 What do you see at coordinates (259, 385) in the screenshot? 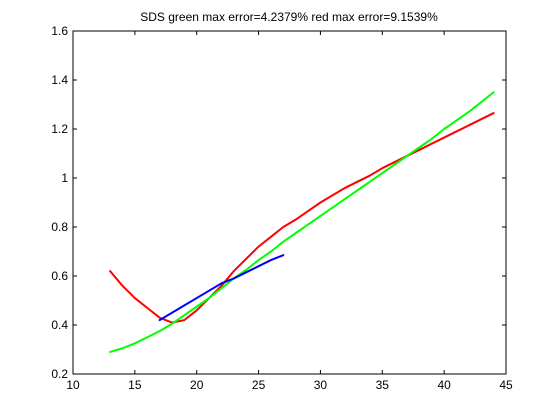
I see `x-tick-label: 25` at bounding box center [259, 385].